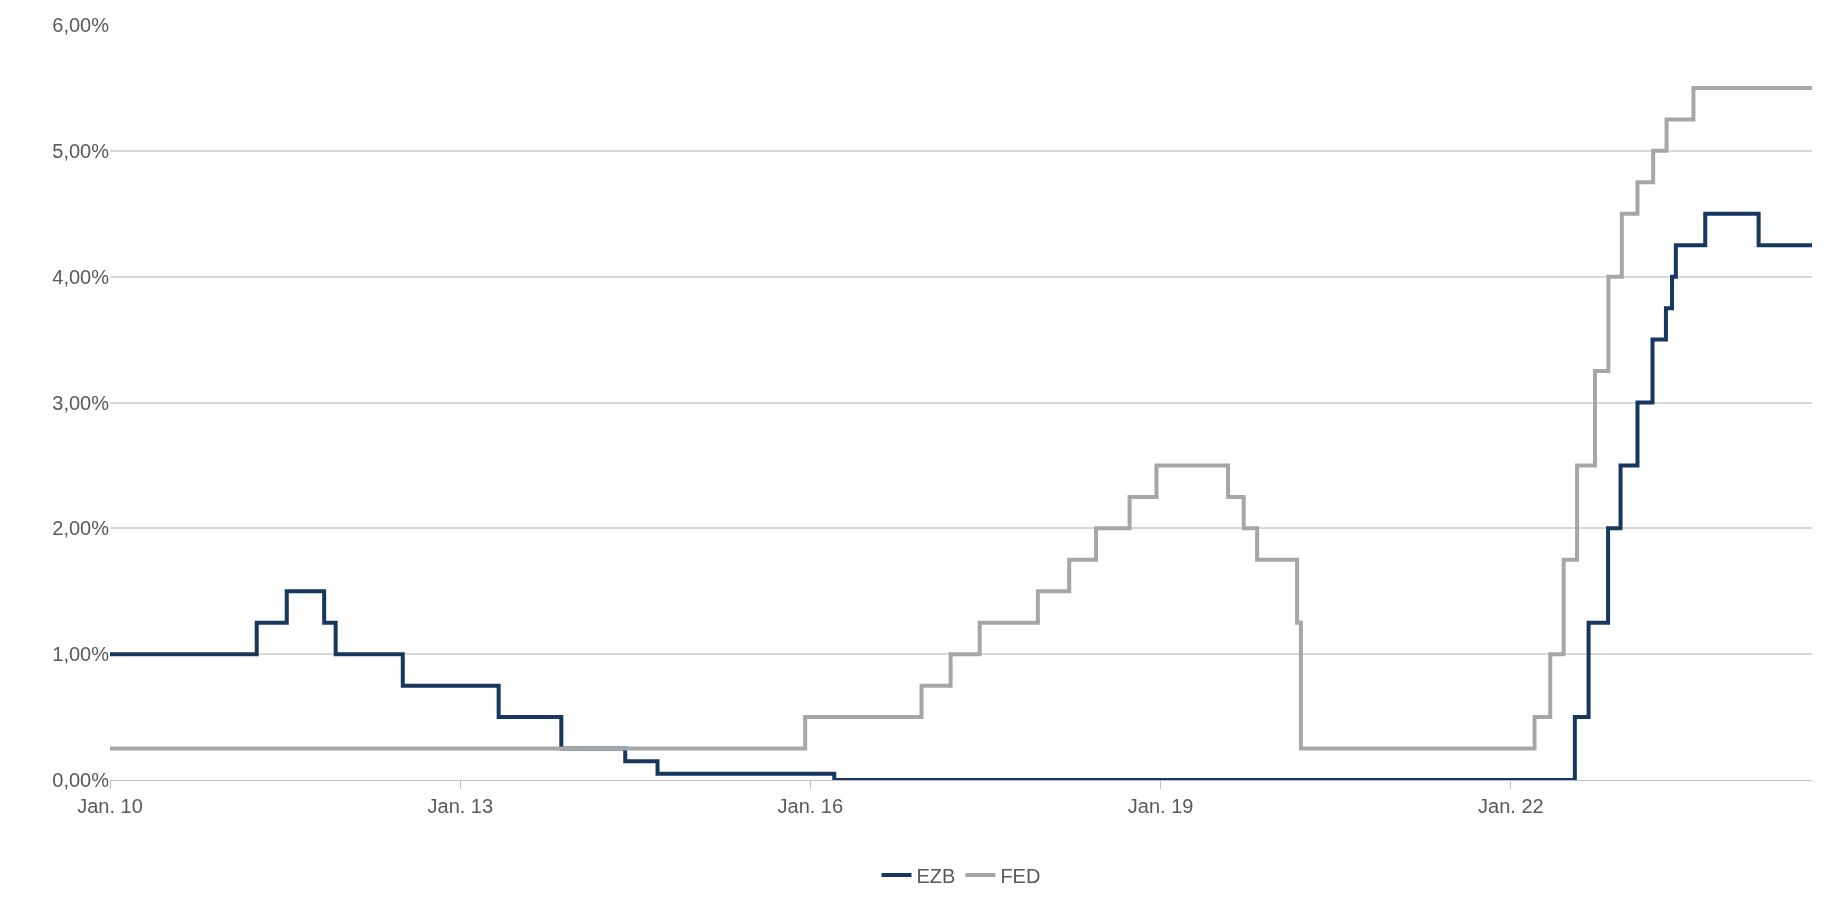  Describe the element at coordinates (81, 276) in the screenshot. I see `y-tick-label: 4,00%` at that location.